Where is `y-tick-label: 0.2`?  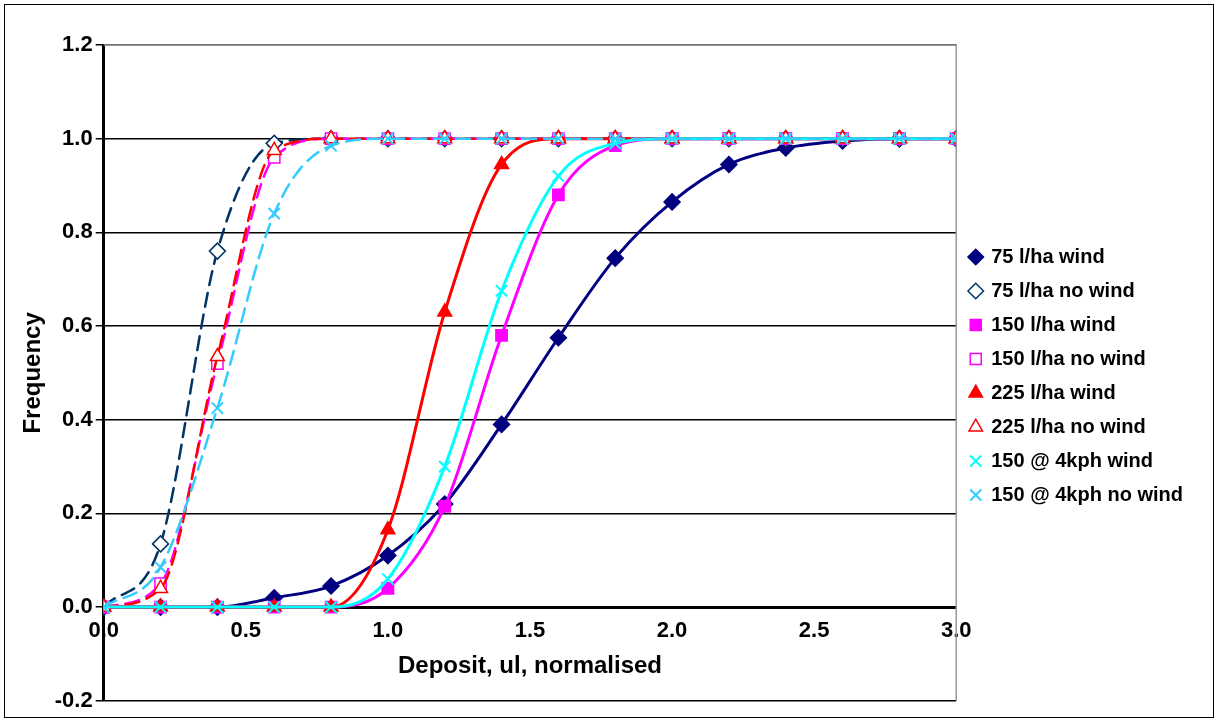
y-tick-label: 0.2 is located at coordinates (77, 512).